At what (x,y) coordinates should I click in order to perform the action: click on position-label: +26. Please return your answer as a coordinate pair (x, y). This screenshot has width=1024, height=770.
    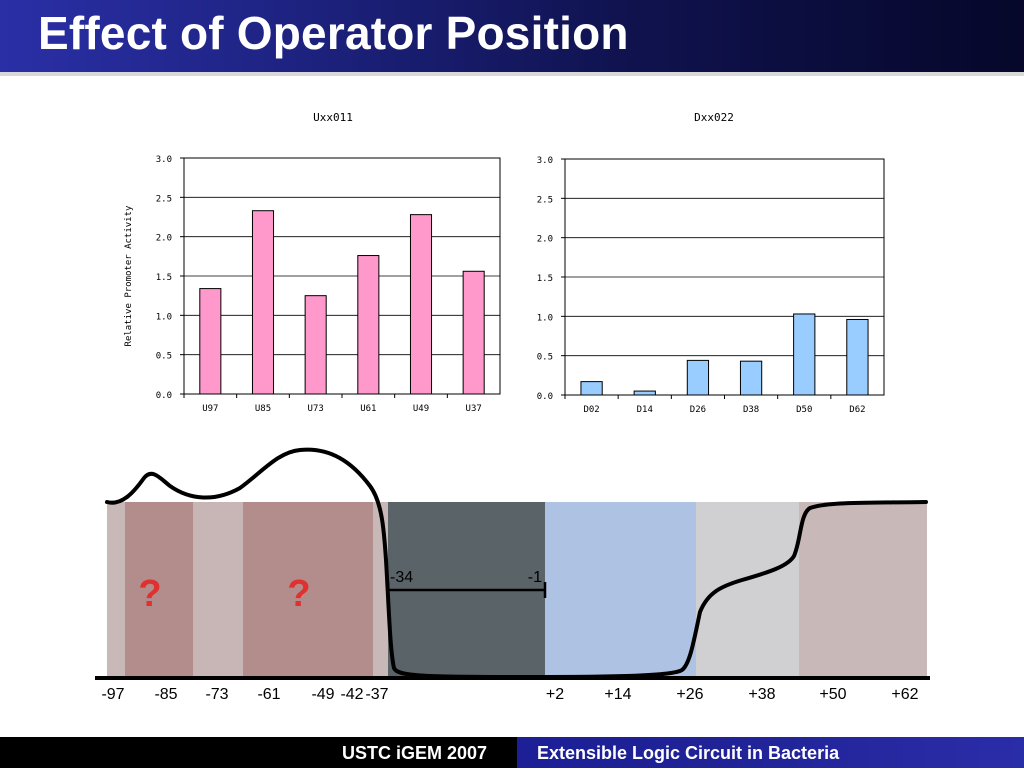
    Looking at the image, I should click on (689, 694).